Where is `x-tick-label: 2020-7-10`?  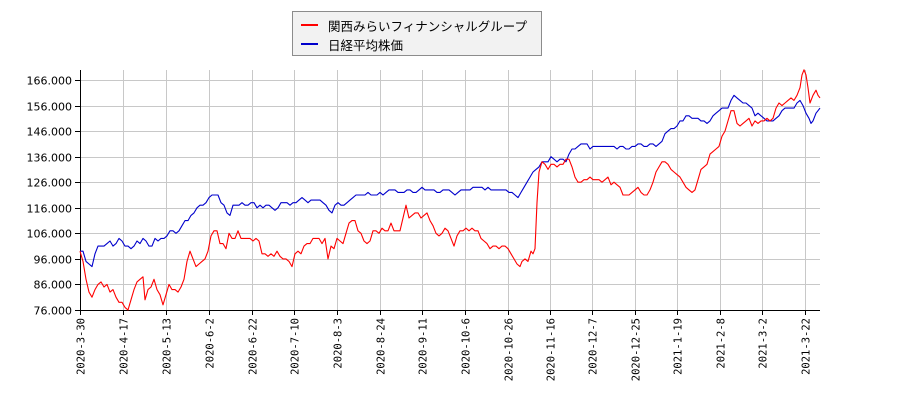
x-tick-label: 2020-7-10 is located at coordinates (296, 346).